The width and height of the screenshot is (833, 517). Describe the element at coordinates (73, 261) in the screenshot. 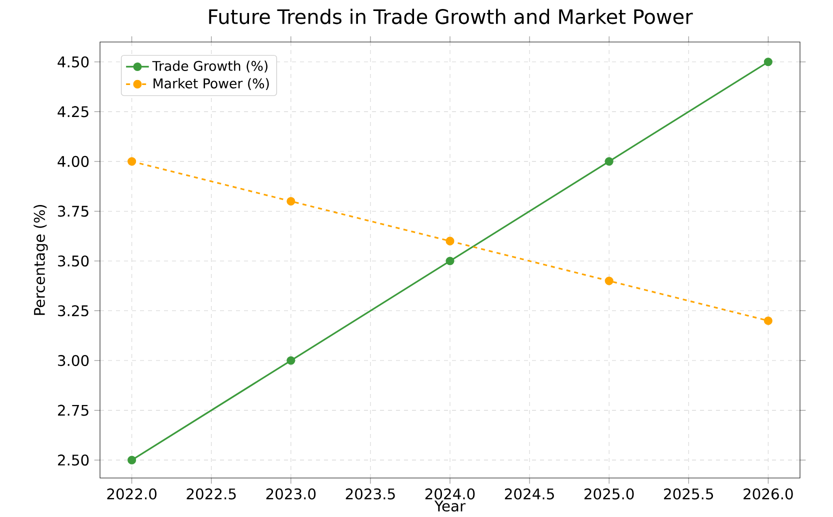

I see `y-tick-label: 3.50` at that location.